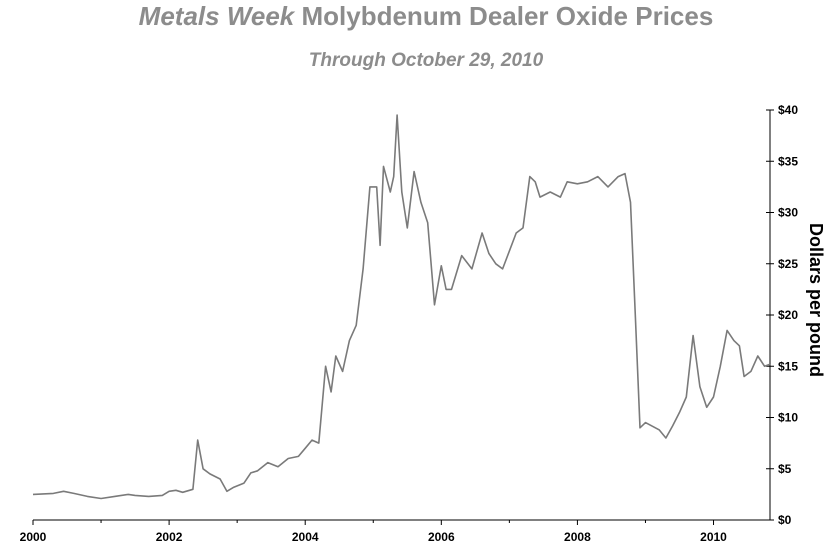 The image size is (831, 560). Describe the element at coordinates (788, 366) in the screenshot. I see `y-tick-label: $15` at that location.